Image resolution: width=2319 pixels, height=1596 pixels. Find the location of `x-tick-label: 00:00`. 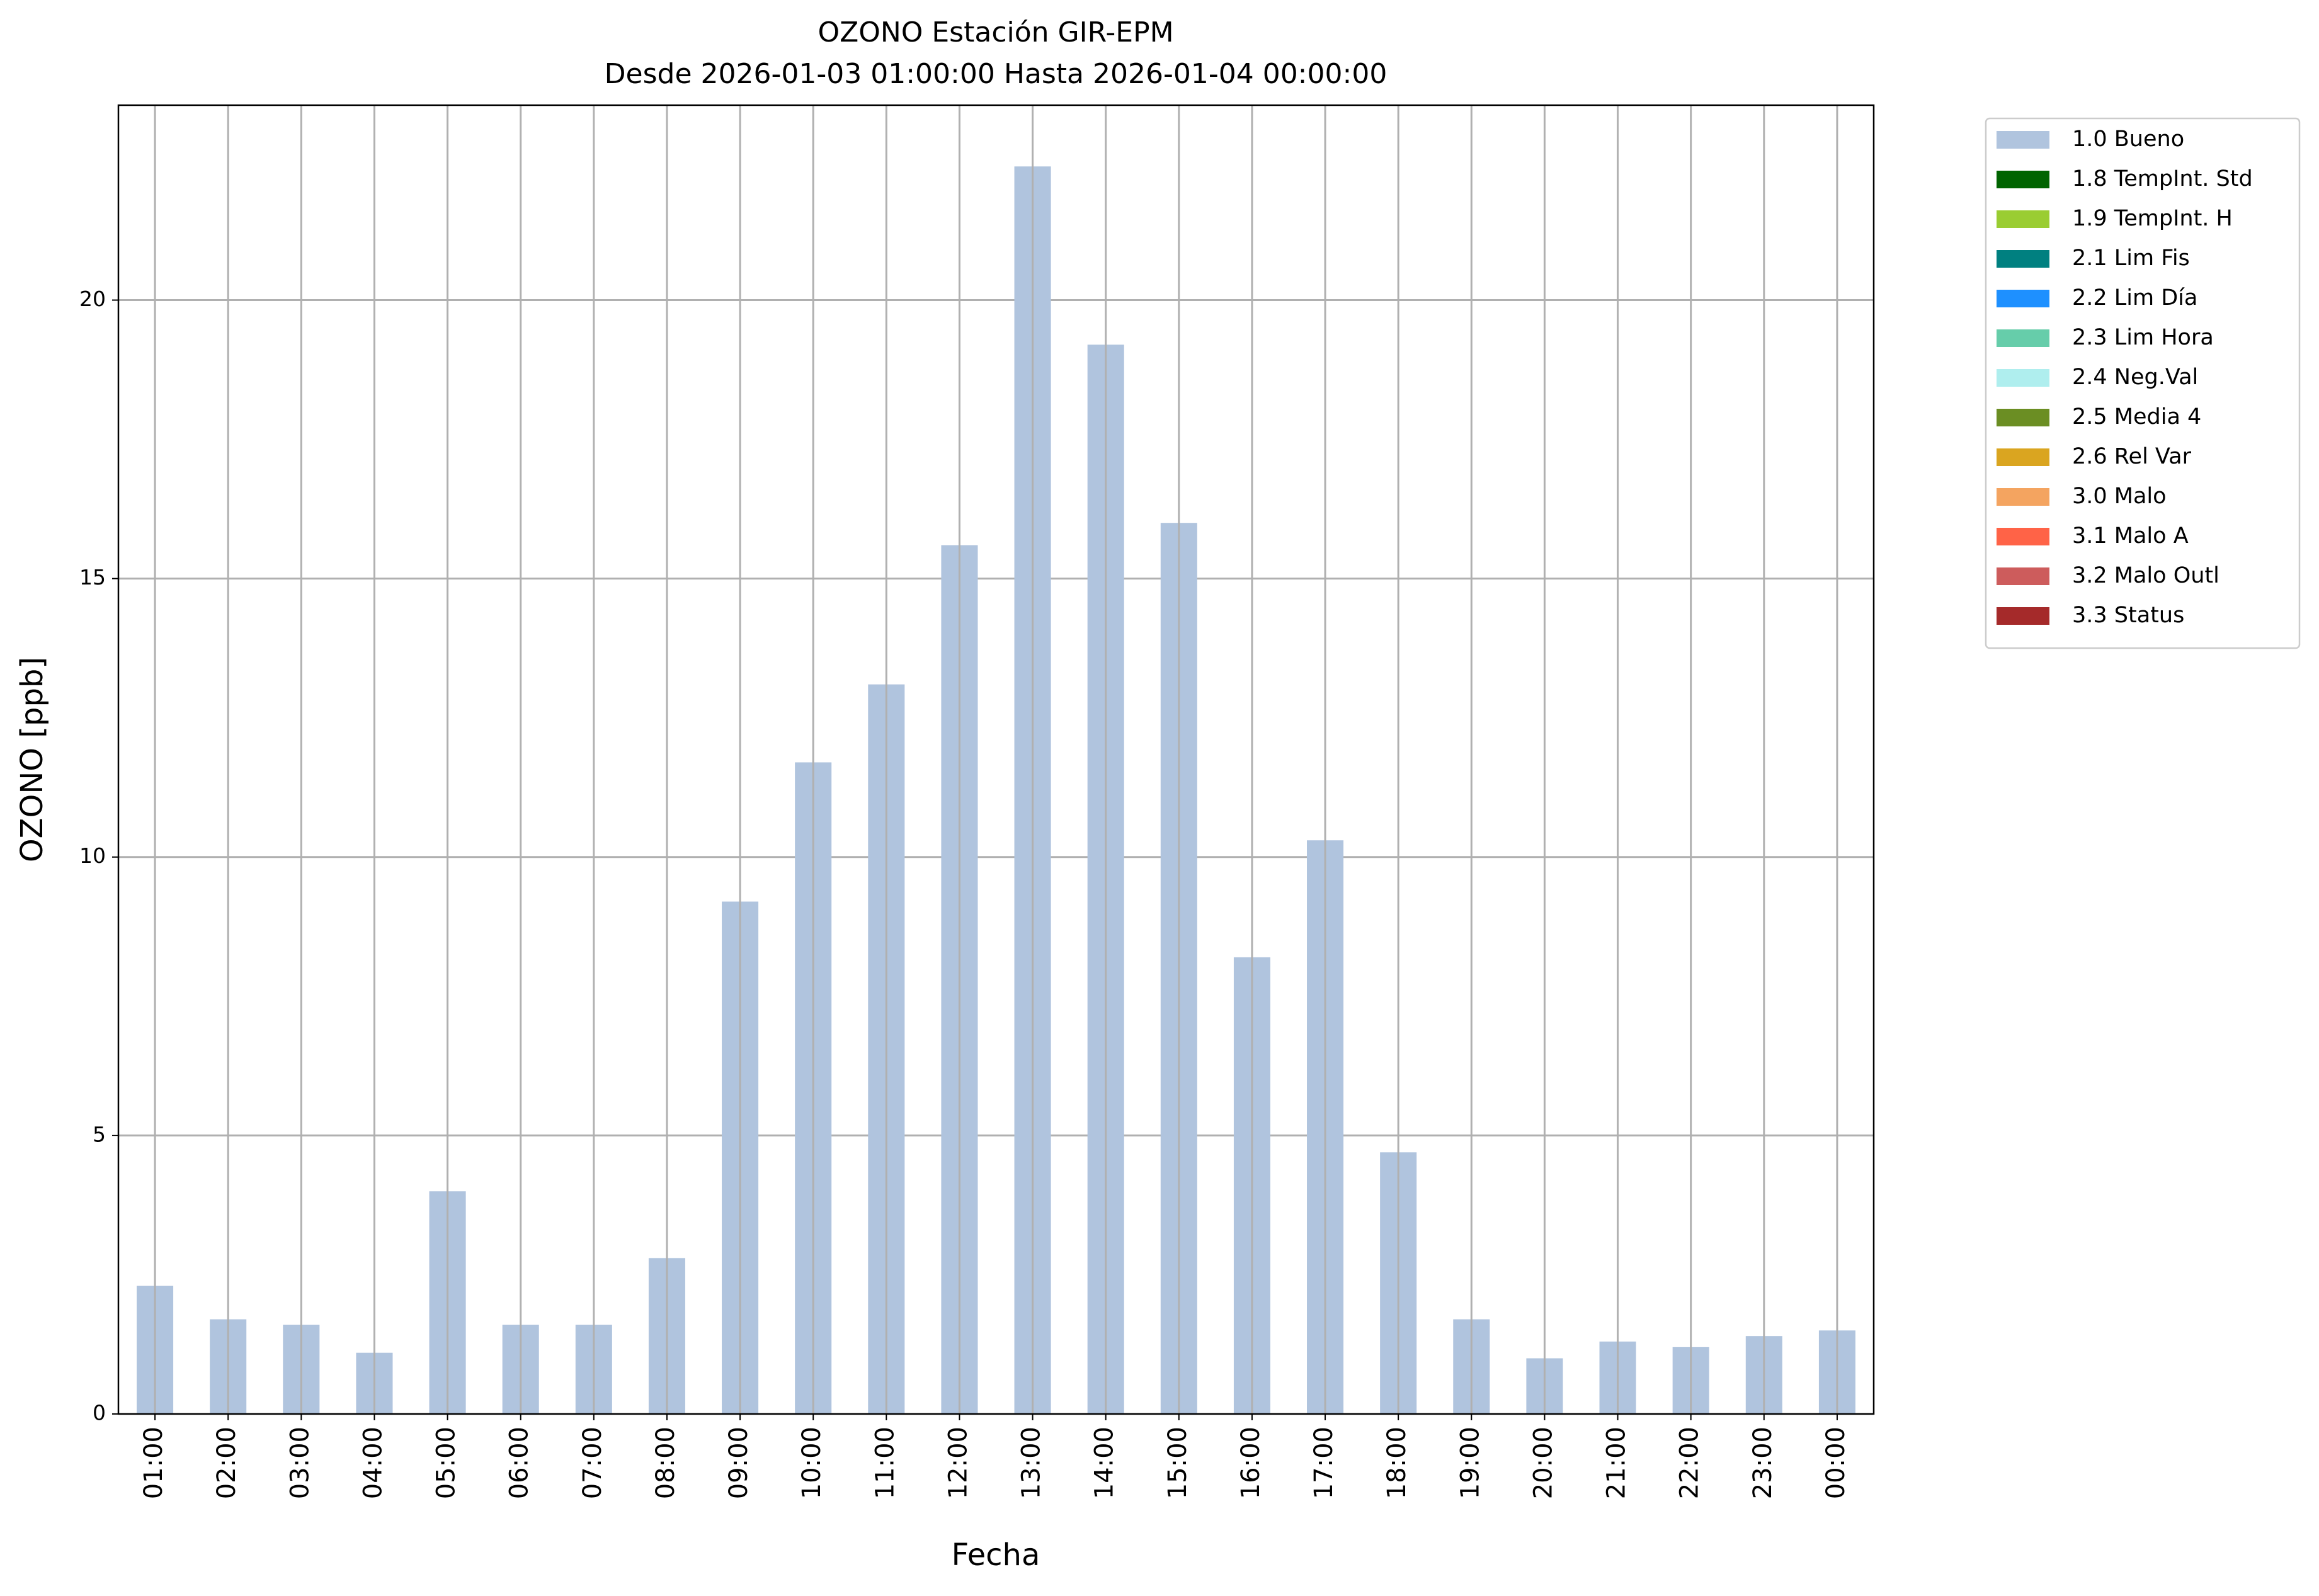

x-tick-label: 00:00 is located at coordinates (1835, 1463).